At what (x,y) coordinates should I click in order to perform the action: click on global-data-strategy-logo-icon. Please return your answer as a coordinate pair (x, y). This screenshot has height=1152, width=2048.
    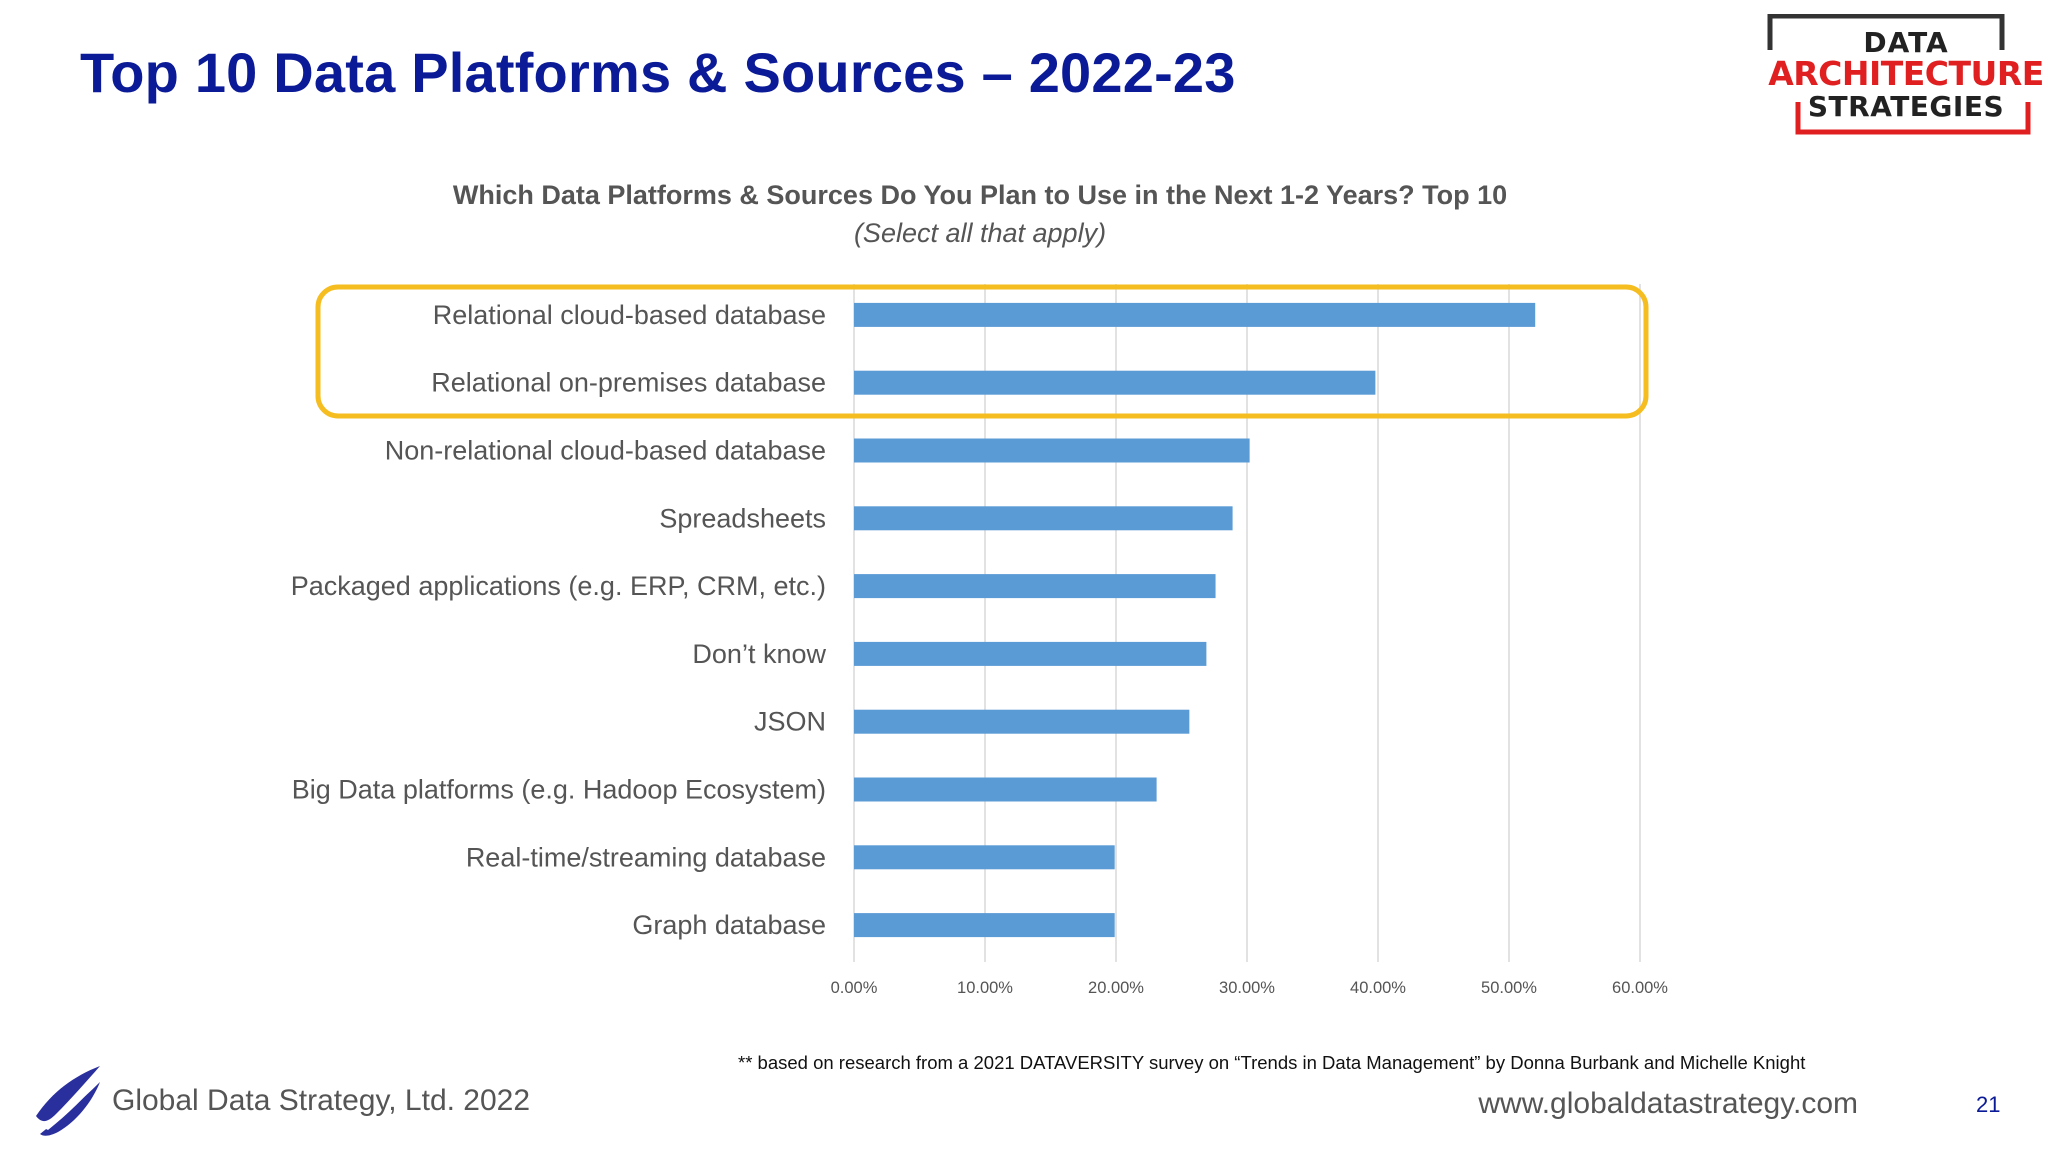
    Looking at the image, I should click on (68, 1101).